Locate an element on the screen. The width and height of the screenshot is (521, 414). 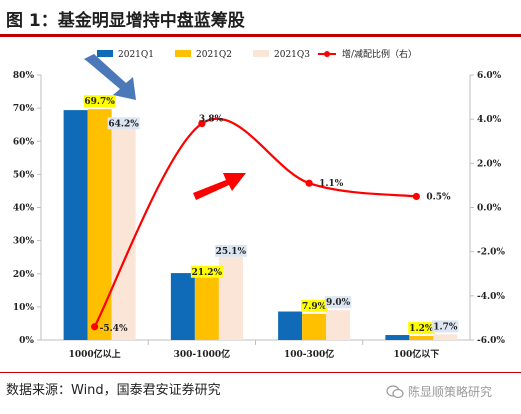
left-tick-label: 20% is located at coordinates (24, 275).